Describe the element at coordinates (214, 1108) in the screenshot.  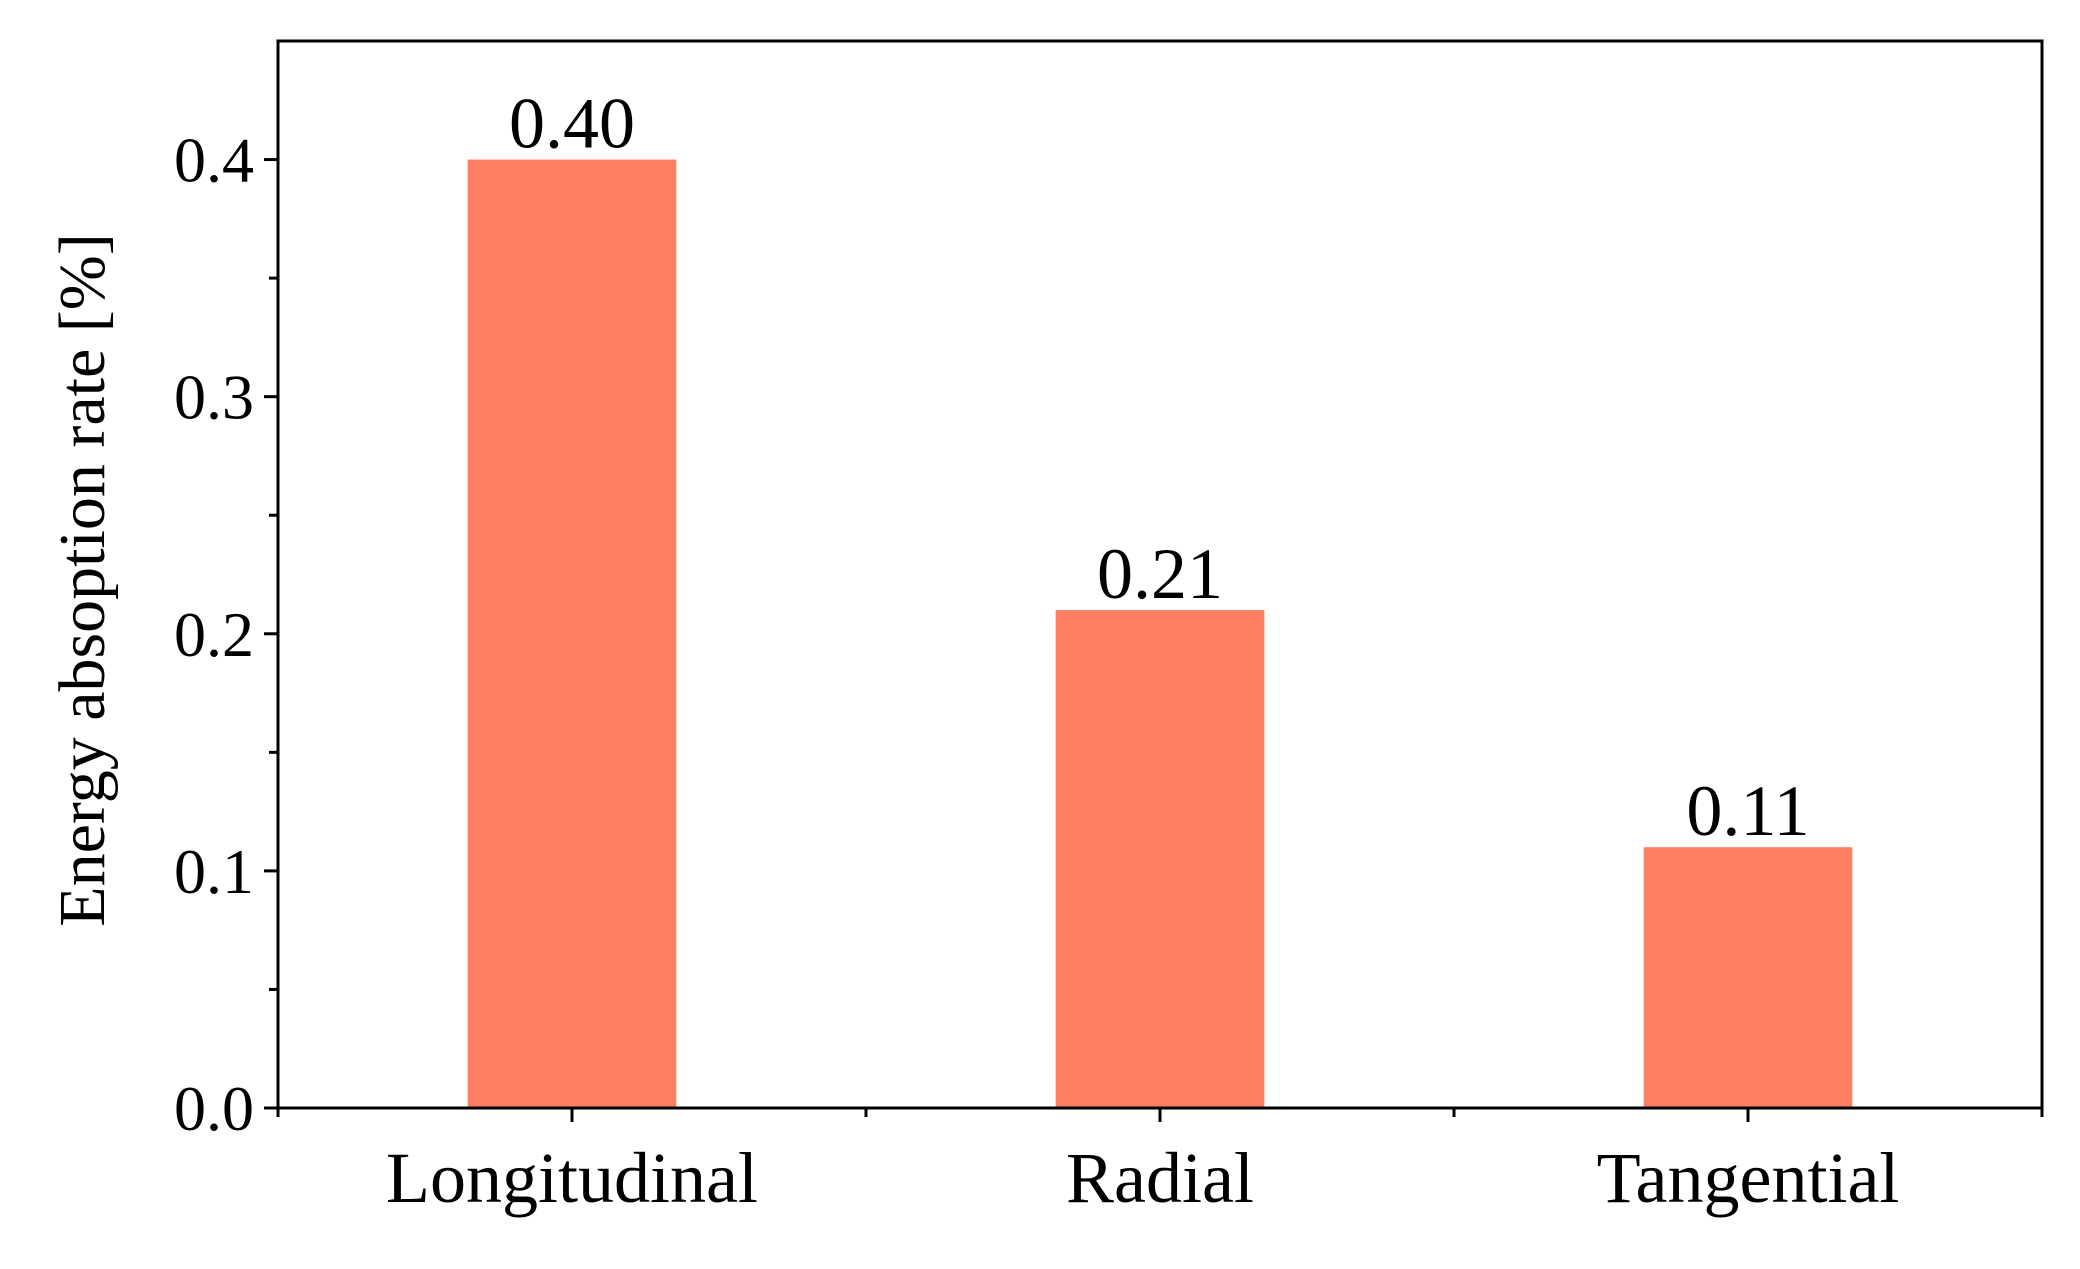
I see `y-tick-label: 0.0` at that location.